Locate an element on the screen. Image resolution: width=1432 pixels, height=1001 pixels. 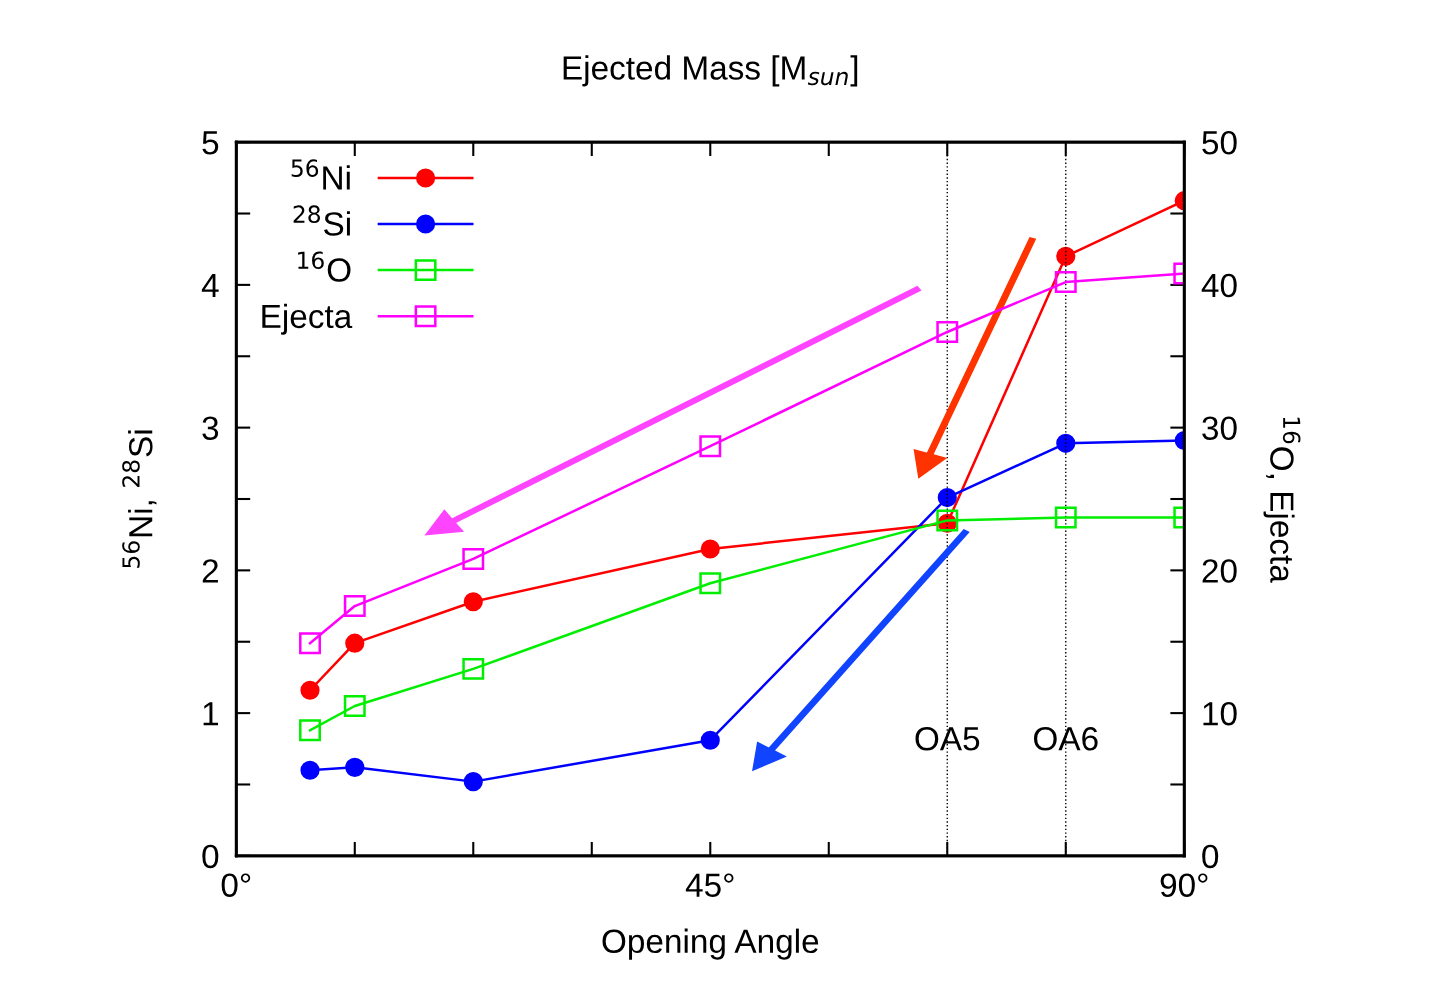
legend-label: $^{56}$Ni is located at coordinates (320, 174).